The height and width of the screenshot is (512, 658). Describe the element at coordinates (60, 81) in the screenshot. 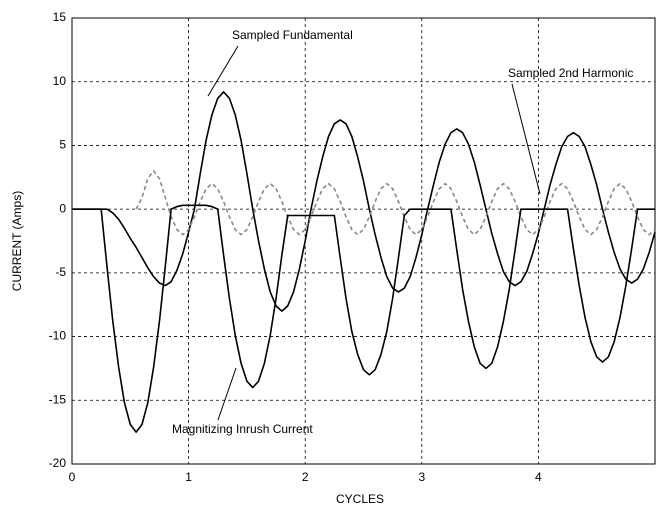

I see `y-tick-label: 10` at that location.